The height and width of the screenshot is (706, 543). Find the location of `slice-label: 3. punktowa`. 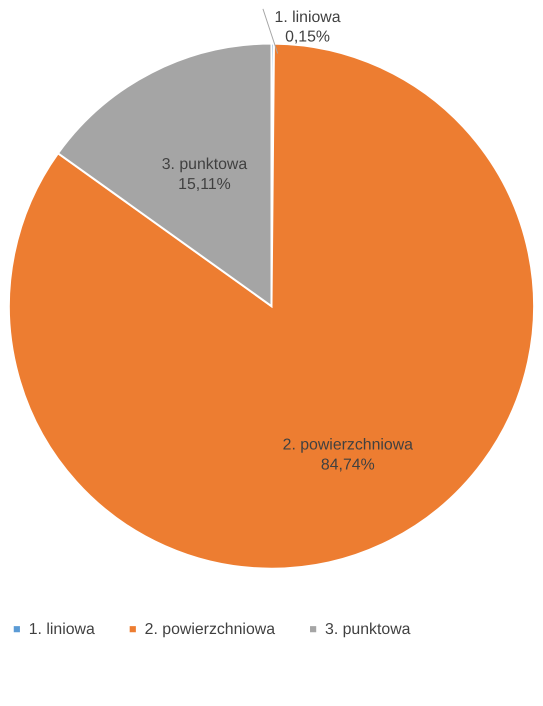

slice-label: 3. punktowa is located at coordinates (205, 164).